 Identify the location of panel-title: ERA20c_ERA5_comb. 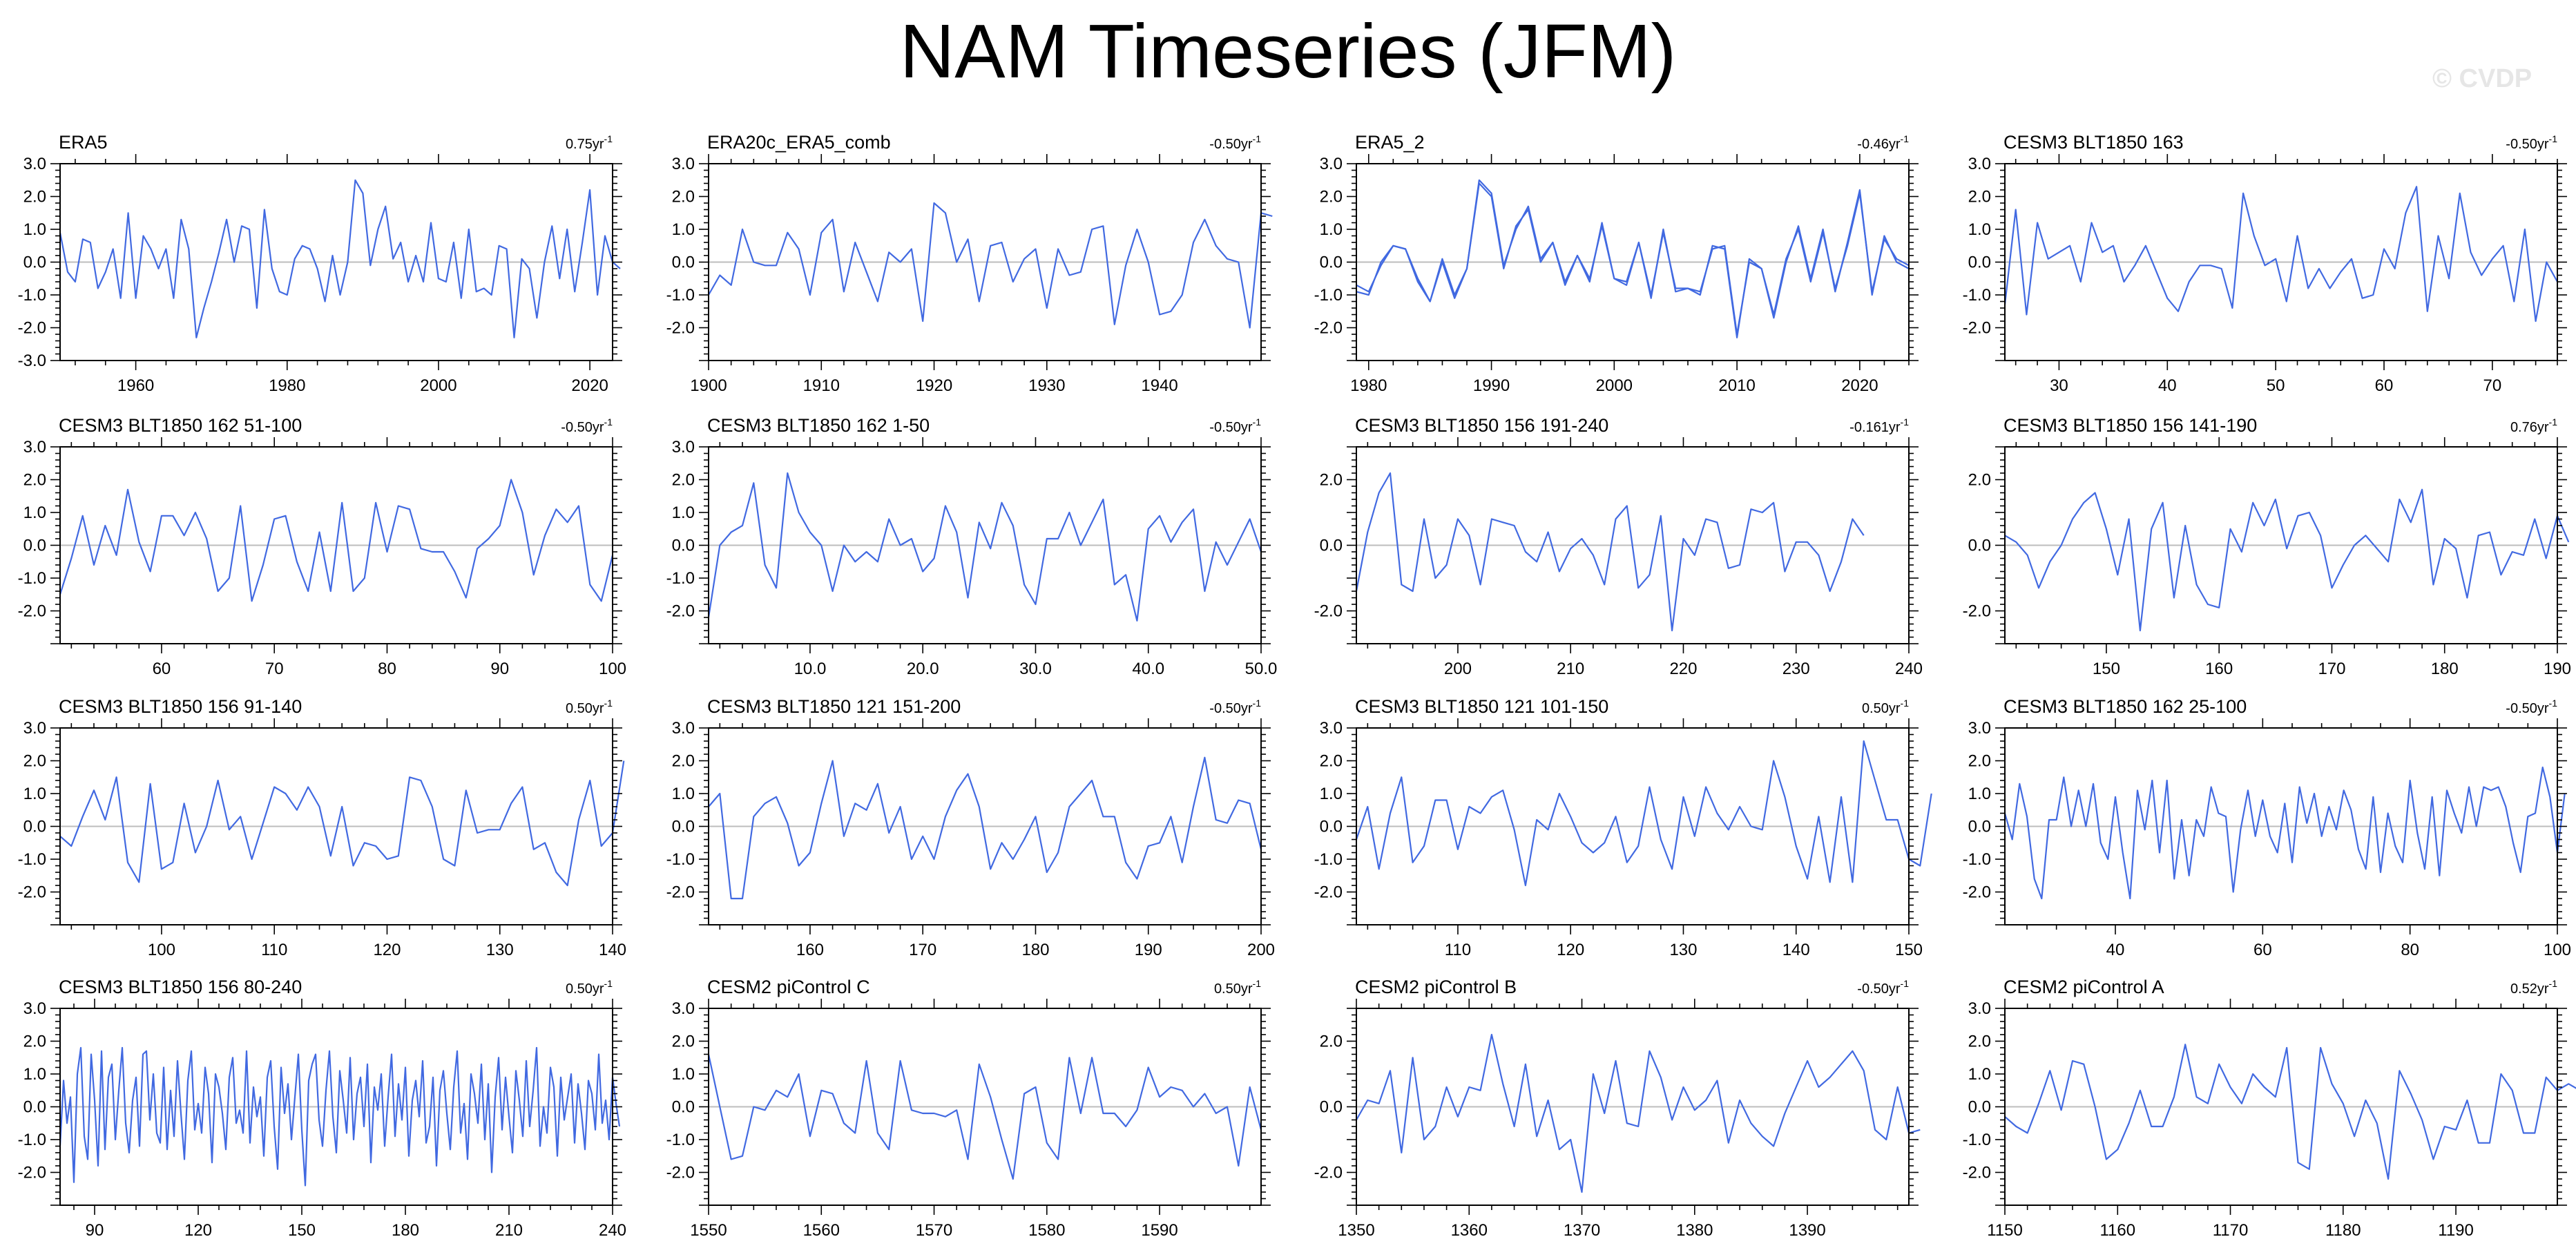
(799, 142).